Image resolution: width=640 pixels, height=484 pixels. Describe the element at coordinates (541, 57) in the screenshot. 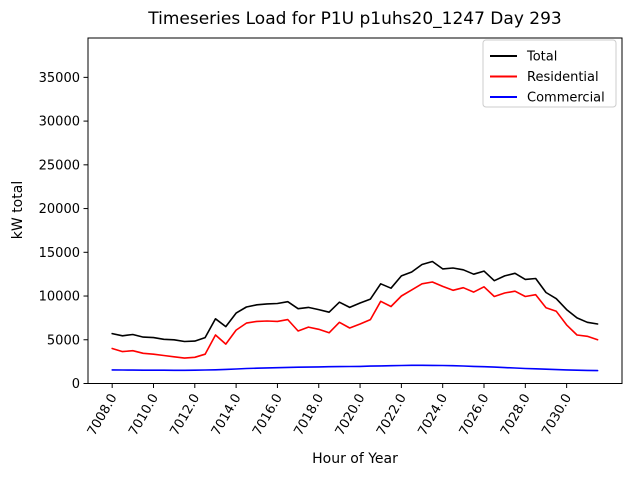

I see `legend-label-total: Total` at that location.